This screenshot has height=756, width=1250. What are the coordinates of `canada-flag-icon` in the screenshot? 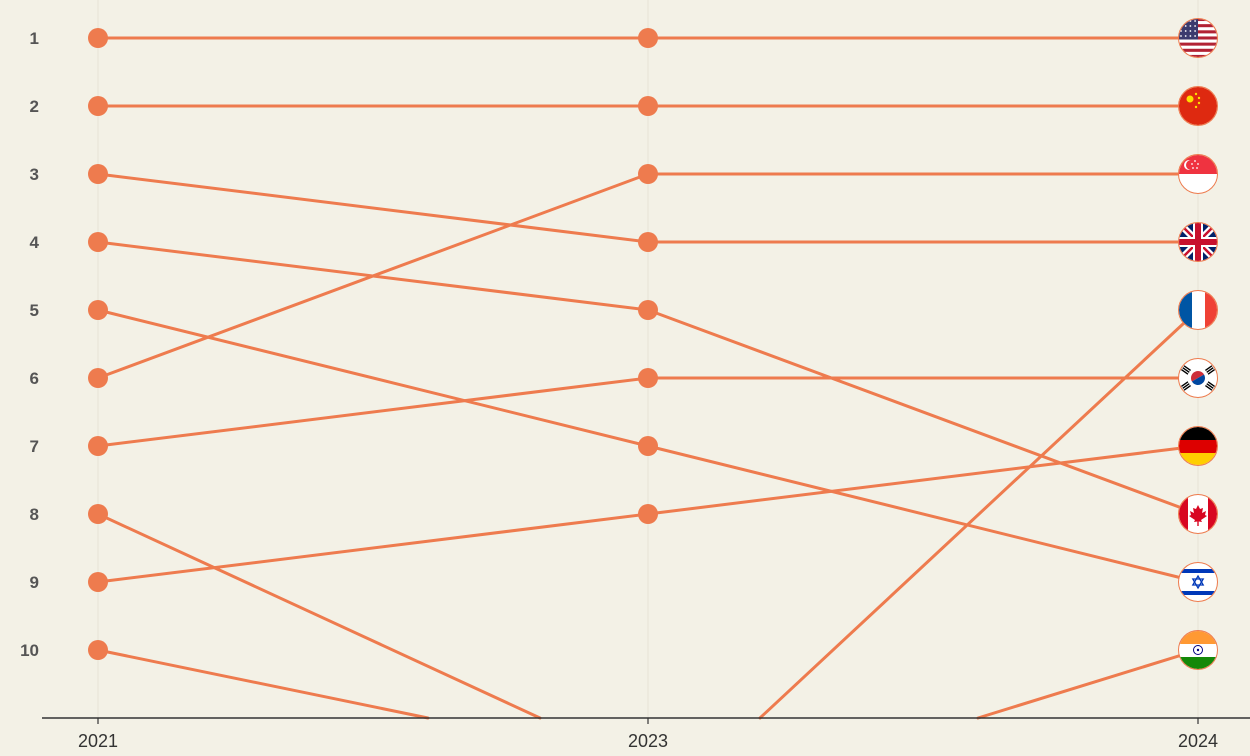 It's located at (1198, 514).